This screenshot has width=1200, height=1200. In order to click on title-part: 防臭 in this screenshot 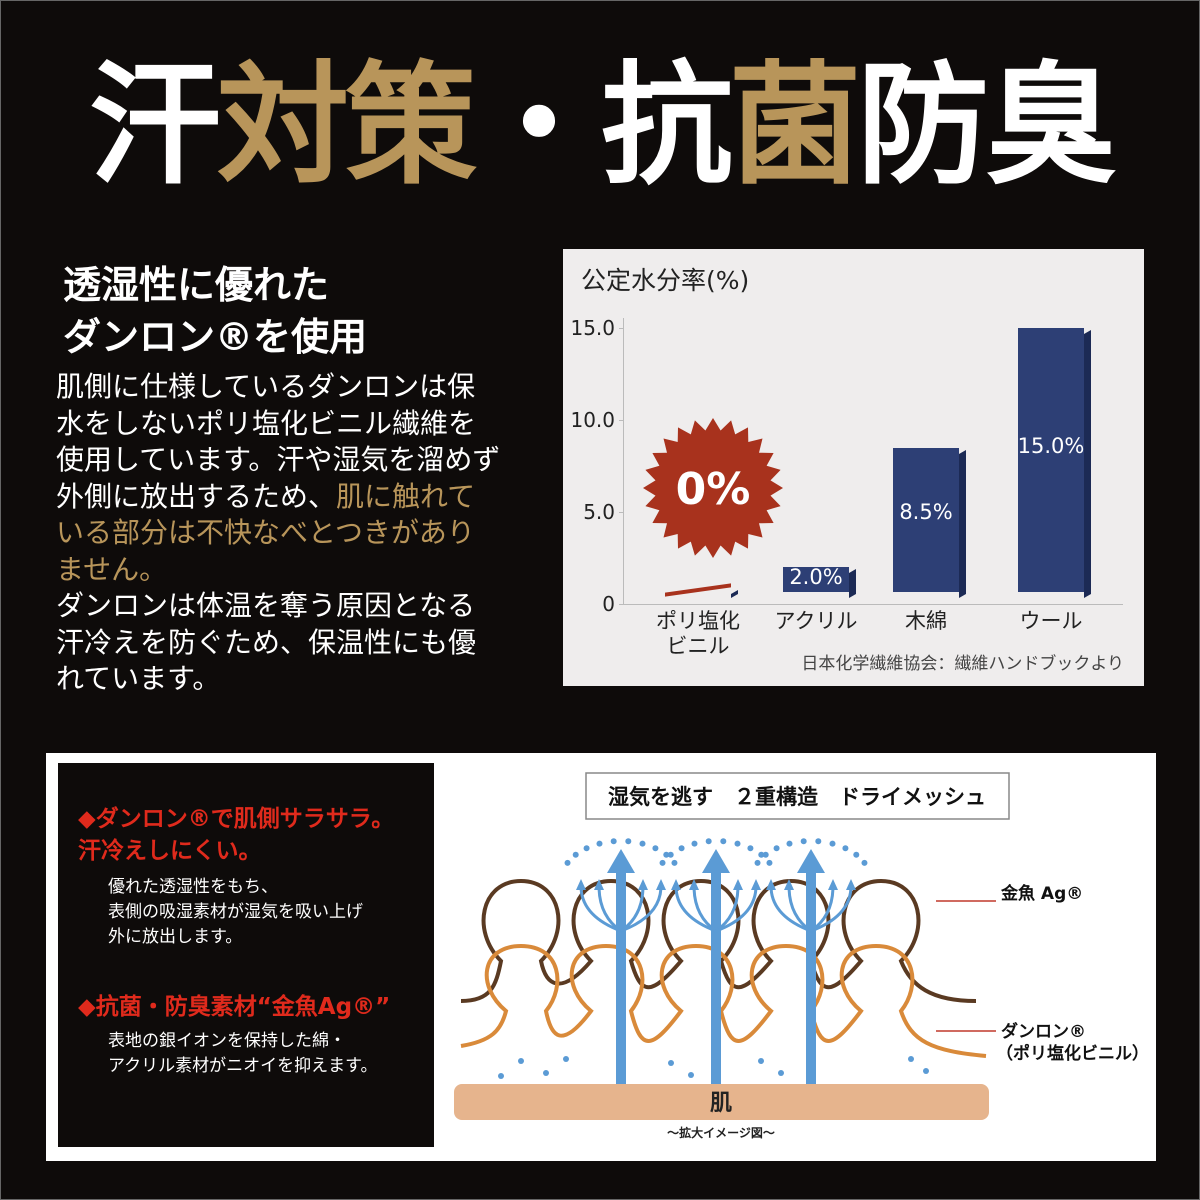, I will do `click(987, 126)`.